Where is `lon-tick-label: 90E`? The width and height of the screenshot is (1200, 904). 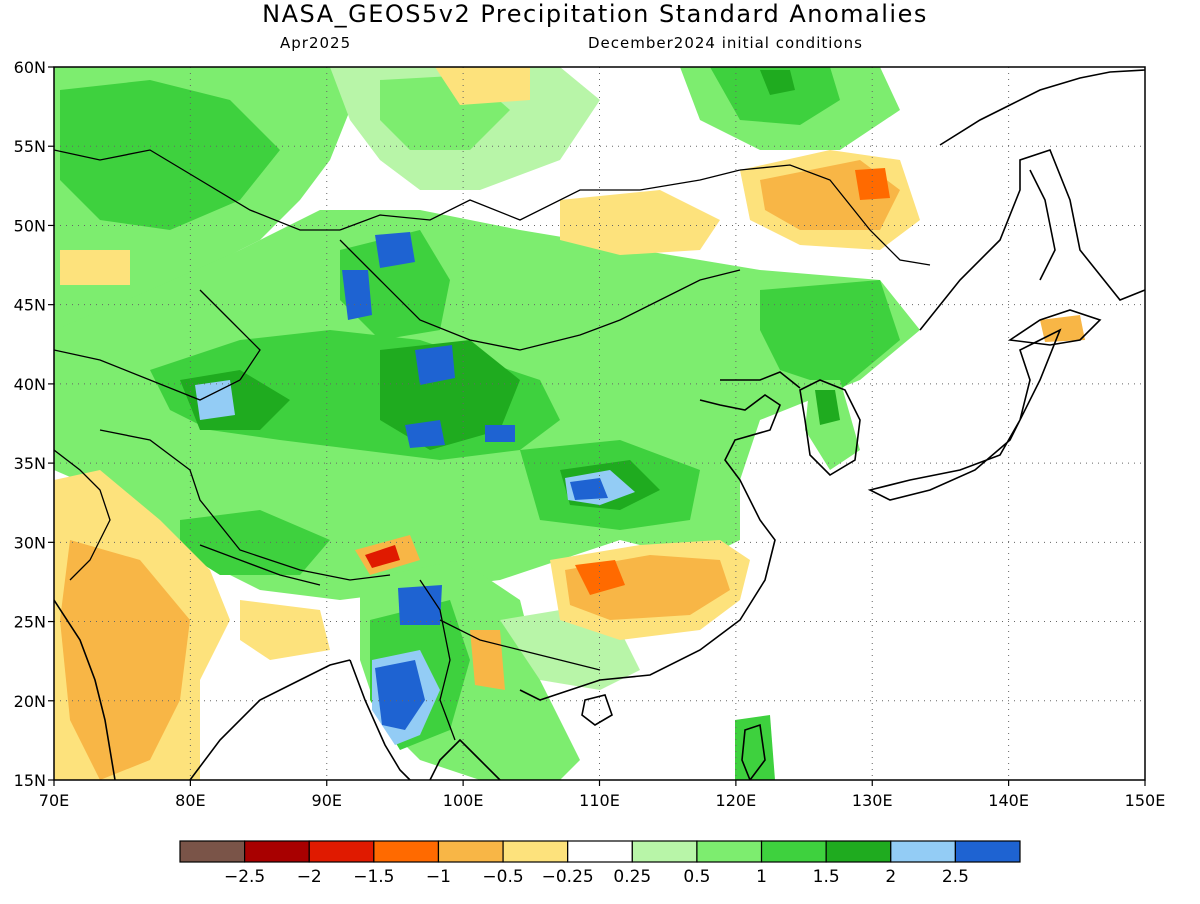
lon-tick-label: 90E is located at coordinates (327, 800).